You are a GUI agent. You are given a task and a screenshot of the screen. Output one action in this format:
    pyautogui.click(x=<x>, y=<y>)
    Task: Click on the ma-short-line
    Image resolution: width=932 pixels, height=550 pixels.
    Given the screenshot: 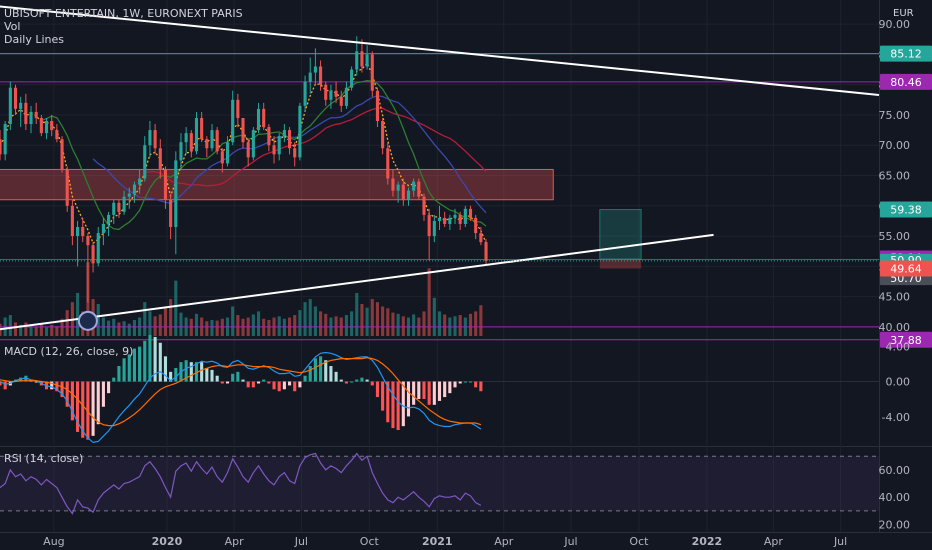 What is the action you would take?
    pyautogui.click(x=264, y=155)
    